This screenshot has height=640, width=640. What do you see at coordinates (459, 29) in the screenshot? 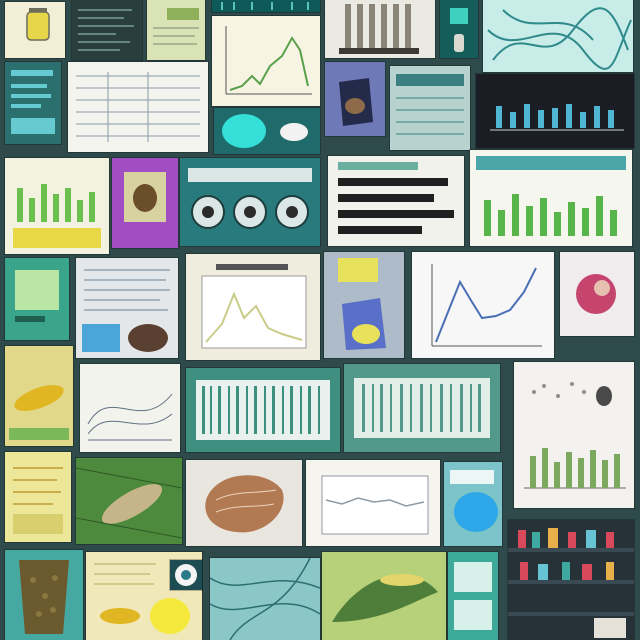
I see `tile-teal-screen` at bounding box center [459, 29].